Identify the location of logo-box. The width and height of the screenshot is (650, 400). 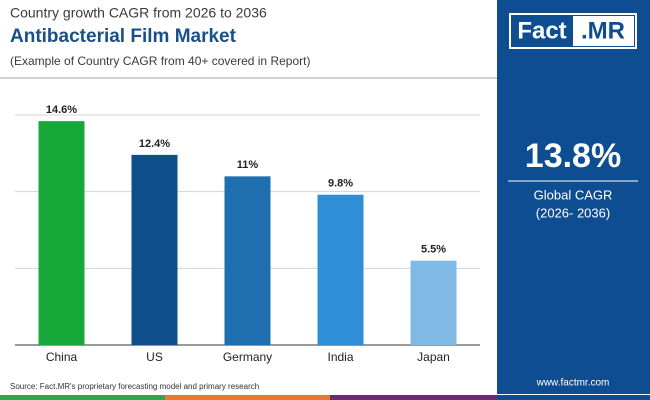
(603, 31).